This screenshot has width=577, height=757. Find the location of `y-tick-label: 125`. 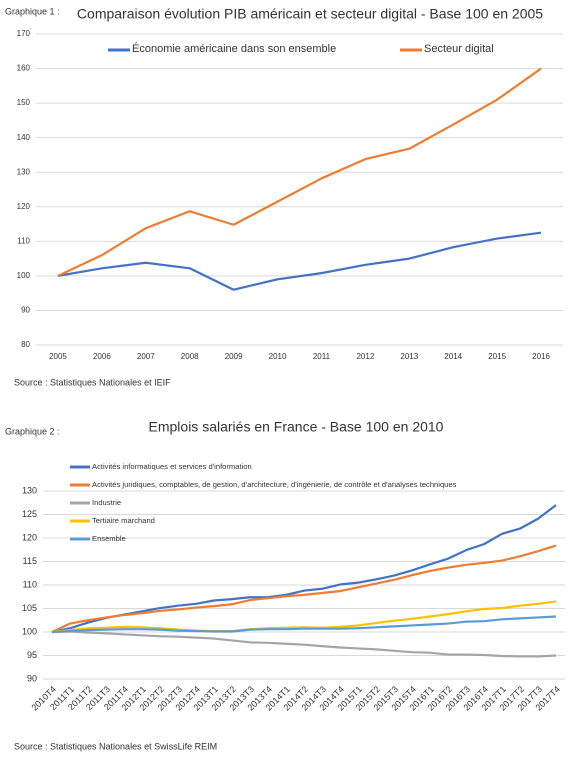

y-tick-label: 125 is located at coordinates (29, 514).